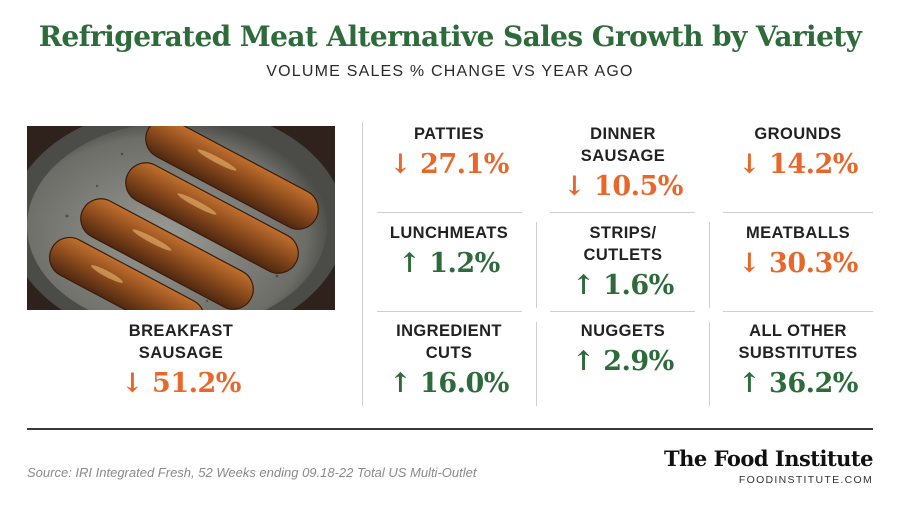  Describe the element at coordinates (623, 255) in the screenshot. I see `category-label-line-2: CUTLETS` at that location.